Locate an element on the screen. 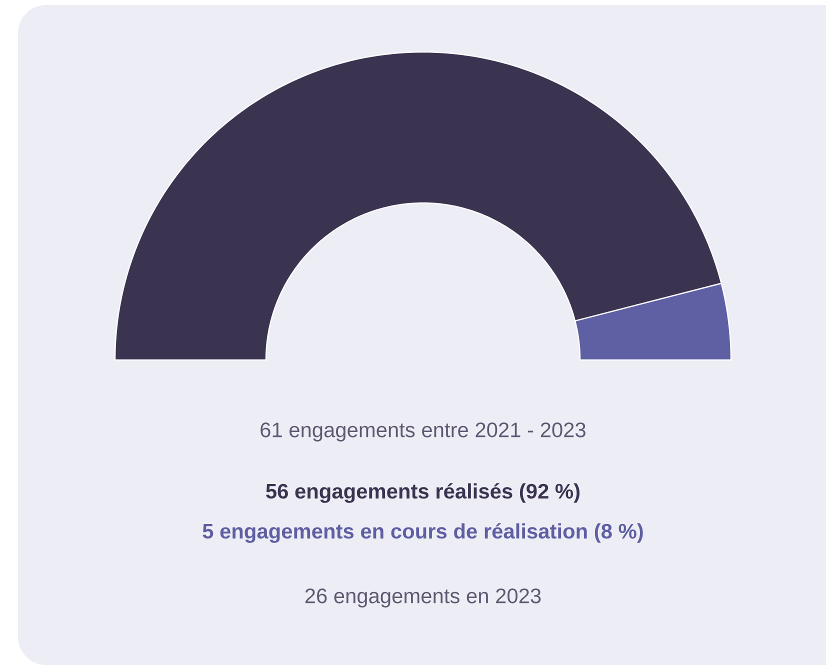 The width and height of the screenshot is (826, 670). text: 26 engagements en 2023 is located at coordinates (423, 598).